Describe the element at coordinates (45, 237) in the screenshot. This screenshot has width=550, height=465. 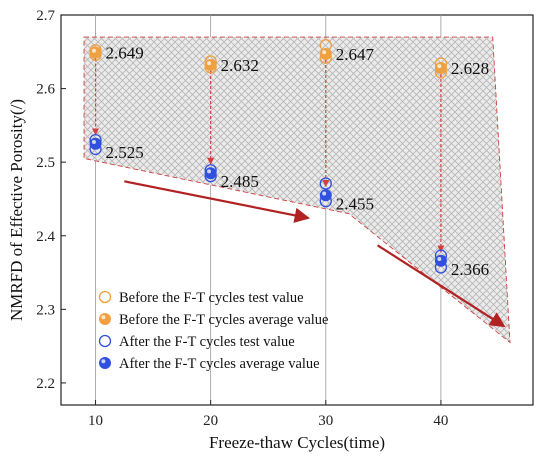
I see `y-tick-label-2.4: 2.4` at that location.